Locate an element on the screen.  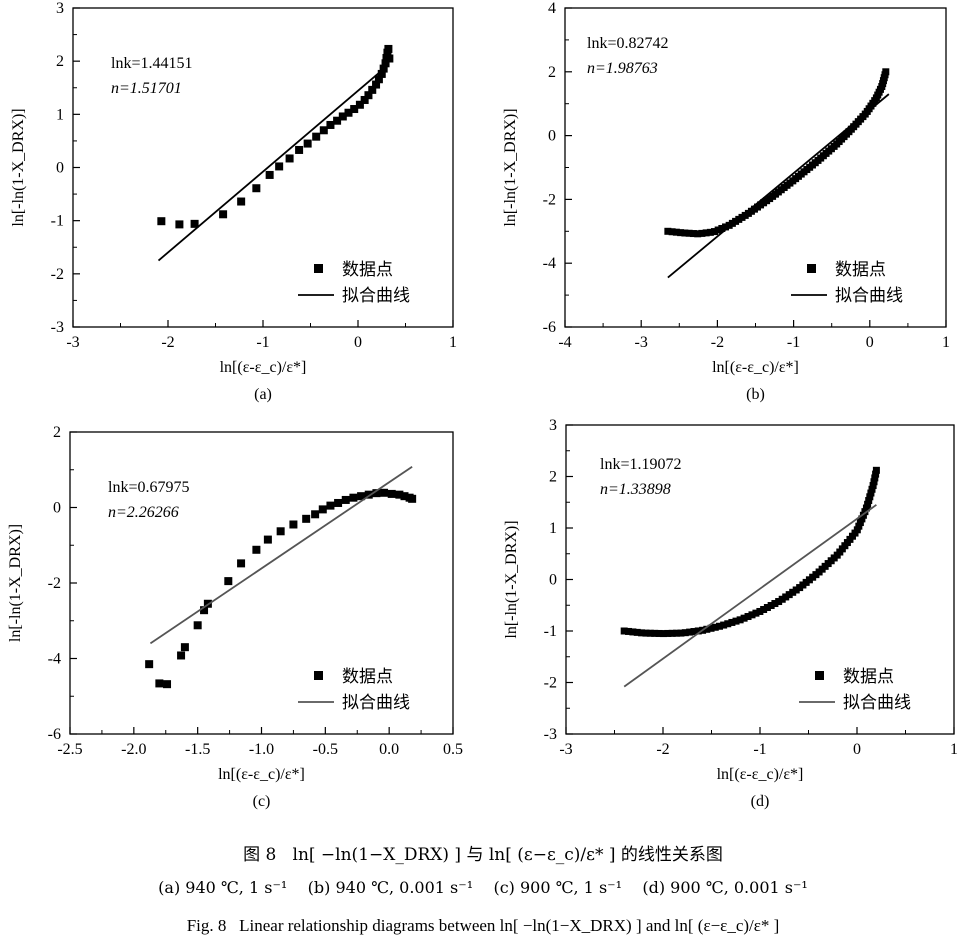
x-tick-label: -2.5 is located at coordinates (69, 749).